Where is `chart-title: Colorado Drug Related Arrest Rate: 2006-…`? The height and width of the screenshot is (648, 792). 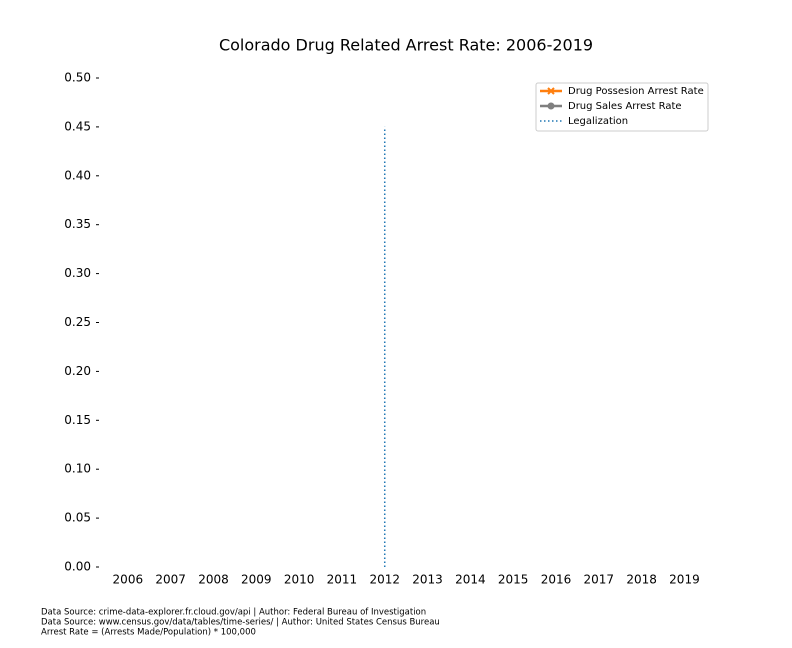 chart-title: Colorado Drug Related Arrest Rate: 2006-… is located at coordinates (406, 45).